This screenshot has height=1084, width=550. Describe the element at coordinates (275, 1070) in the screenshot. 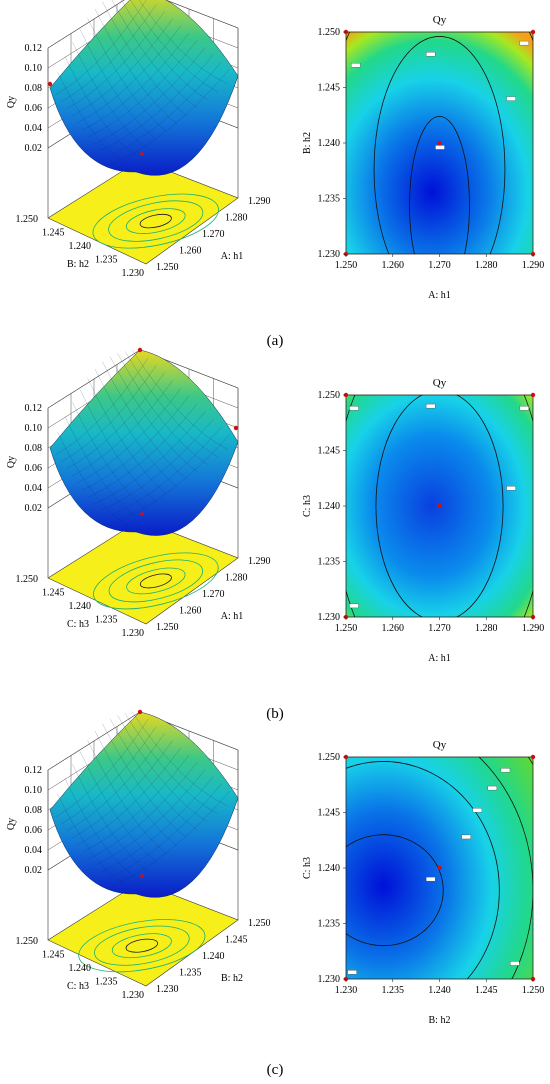

I see `panel-label: (c)` at that location.